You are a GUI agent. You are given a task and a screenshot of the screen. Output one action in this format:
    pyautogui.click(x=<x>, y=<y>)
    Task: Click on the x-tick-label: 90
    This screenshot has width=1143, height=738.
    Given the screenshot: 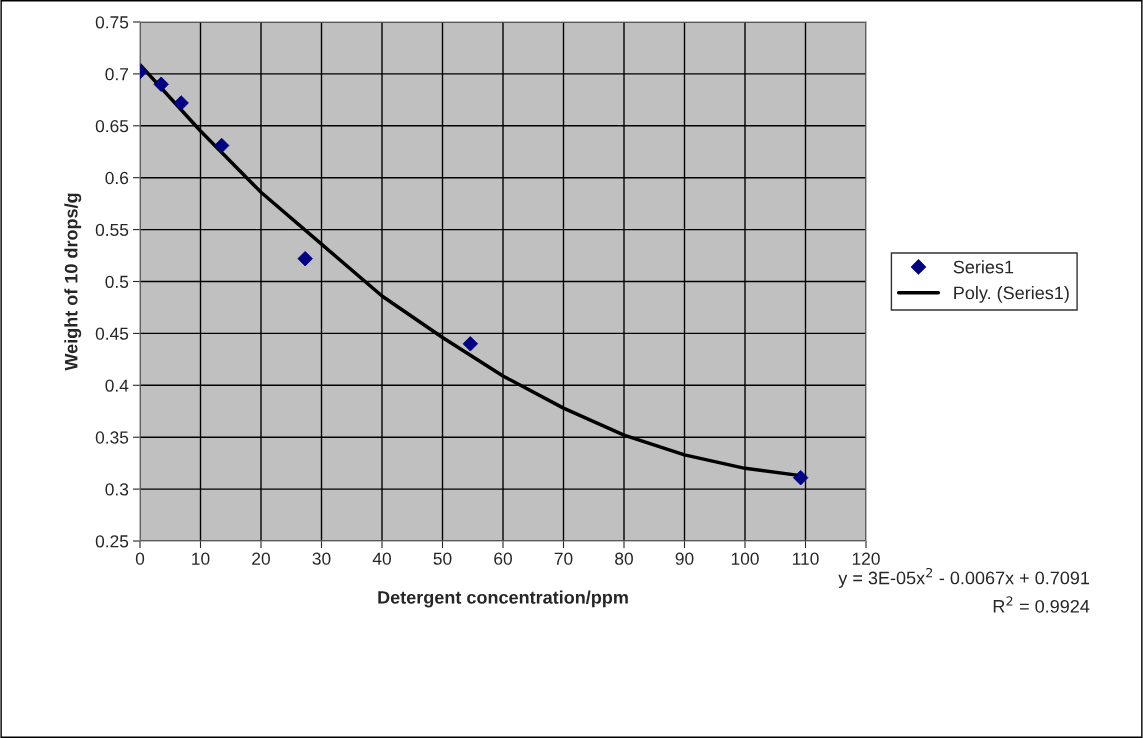 What is the action you would take?
    pyautogui.click(x=684, y=558)
    